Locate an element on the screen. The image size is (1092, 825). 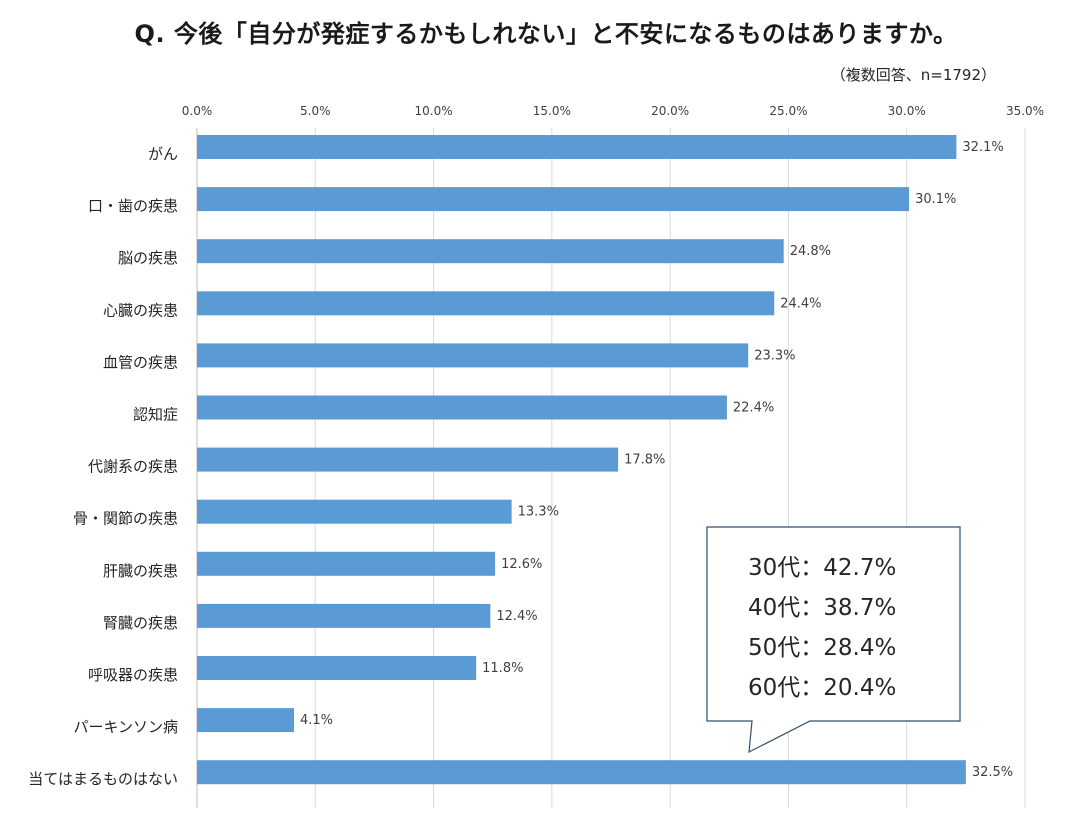
category-label: 呼吸器の疾患 is located at coordinates (133, 675).